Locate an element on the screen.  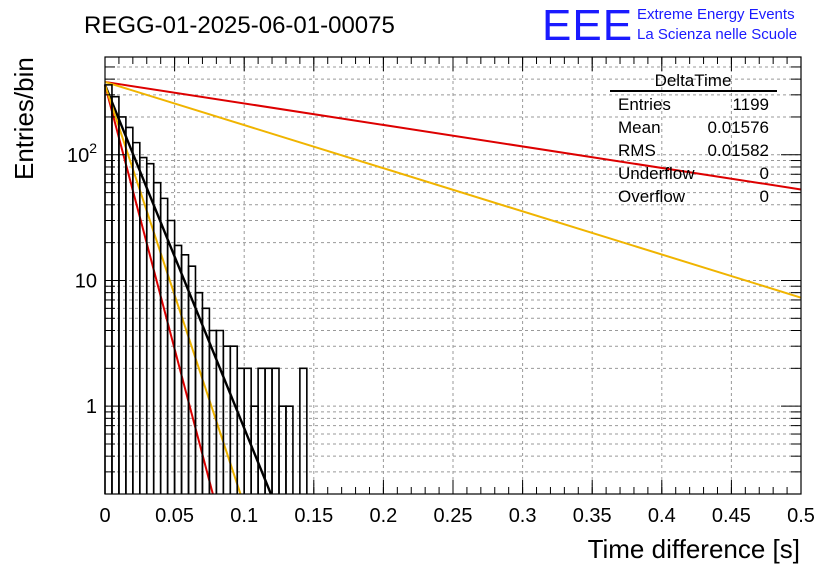
stats-value-overflow: 0 is located at coordinates (764, 196).